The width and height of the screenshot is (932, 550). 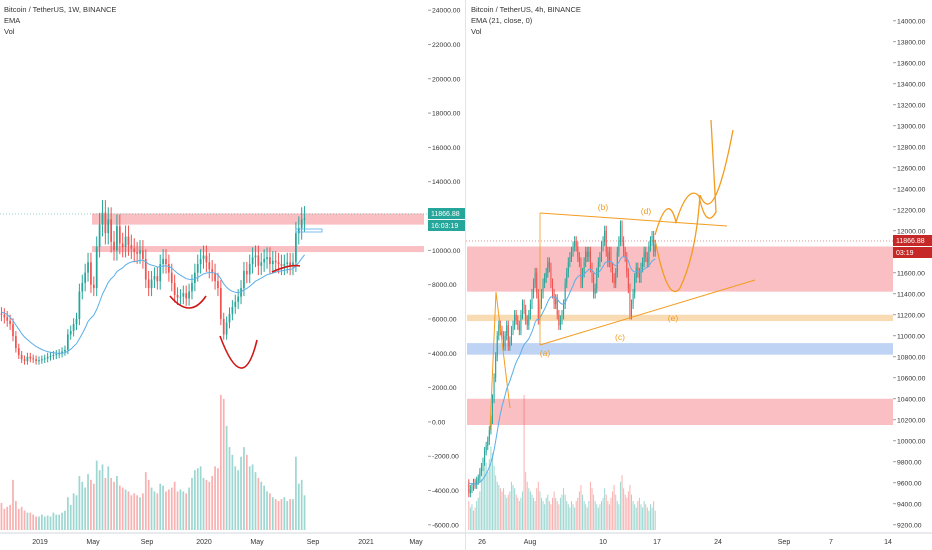 I want to click on price-tick-label: 8000.00, so click(x=444, y=285).